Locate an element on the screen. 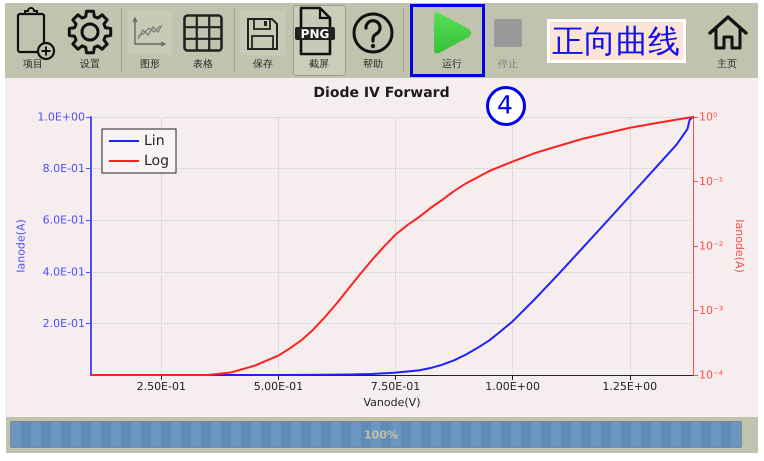  y2-tick-label: 10⁻² is located at coordinates (711, 246).